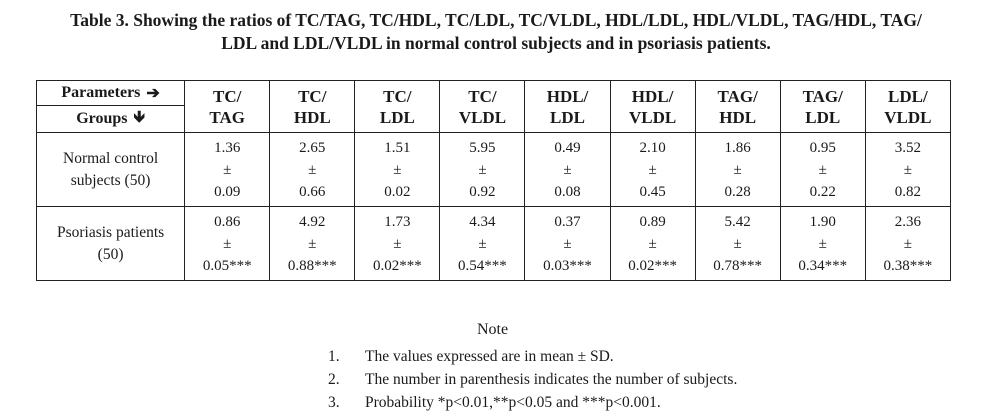 This screenshot has height=417, width=989. Describe the element at coordinates (482, 106) in the screenshot. I see `column-header: TC/VLDL` at that location.